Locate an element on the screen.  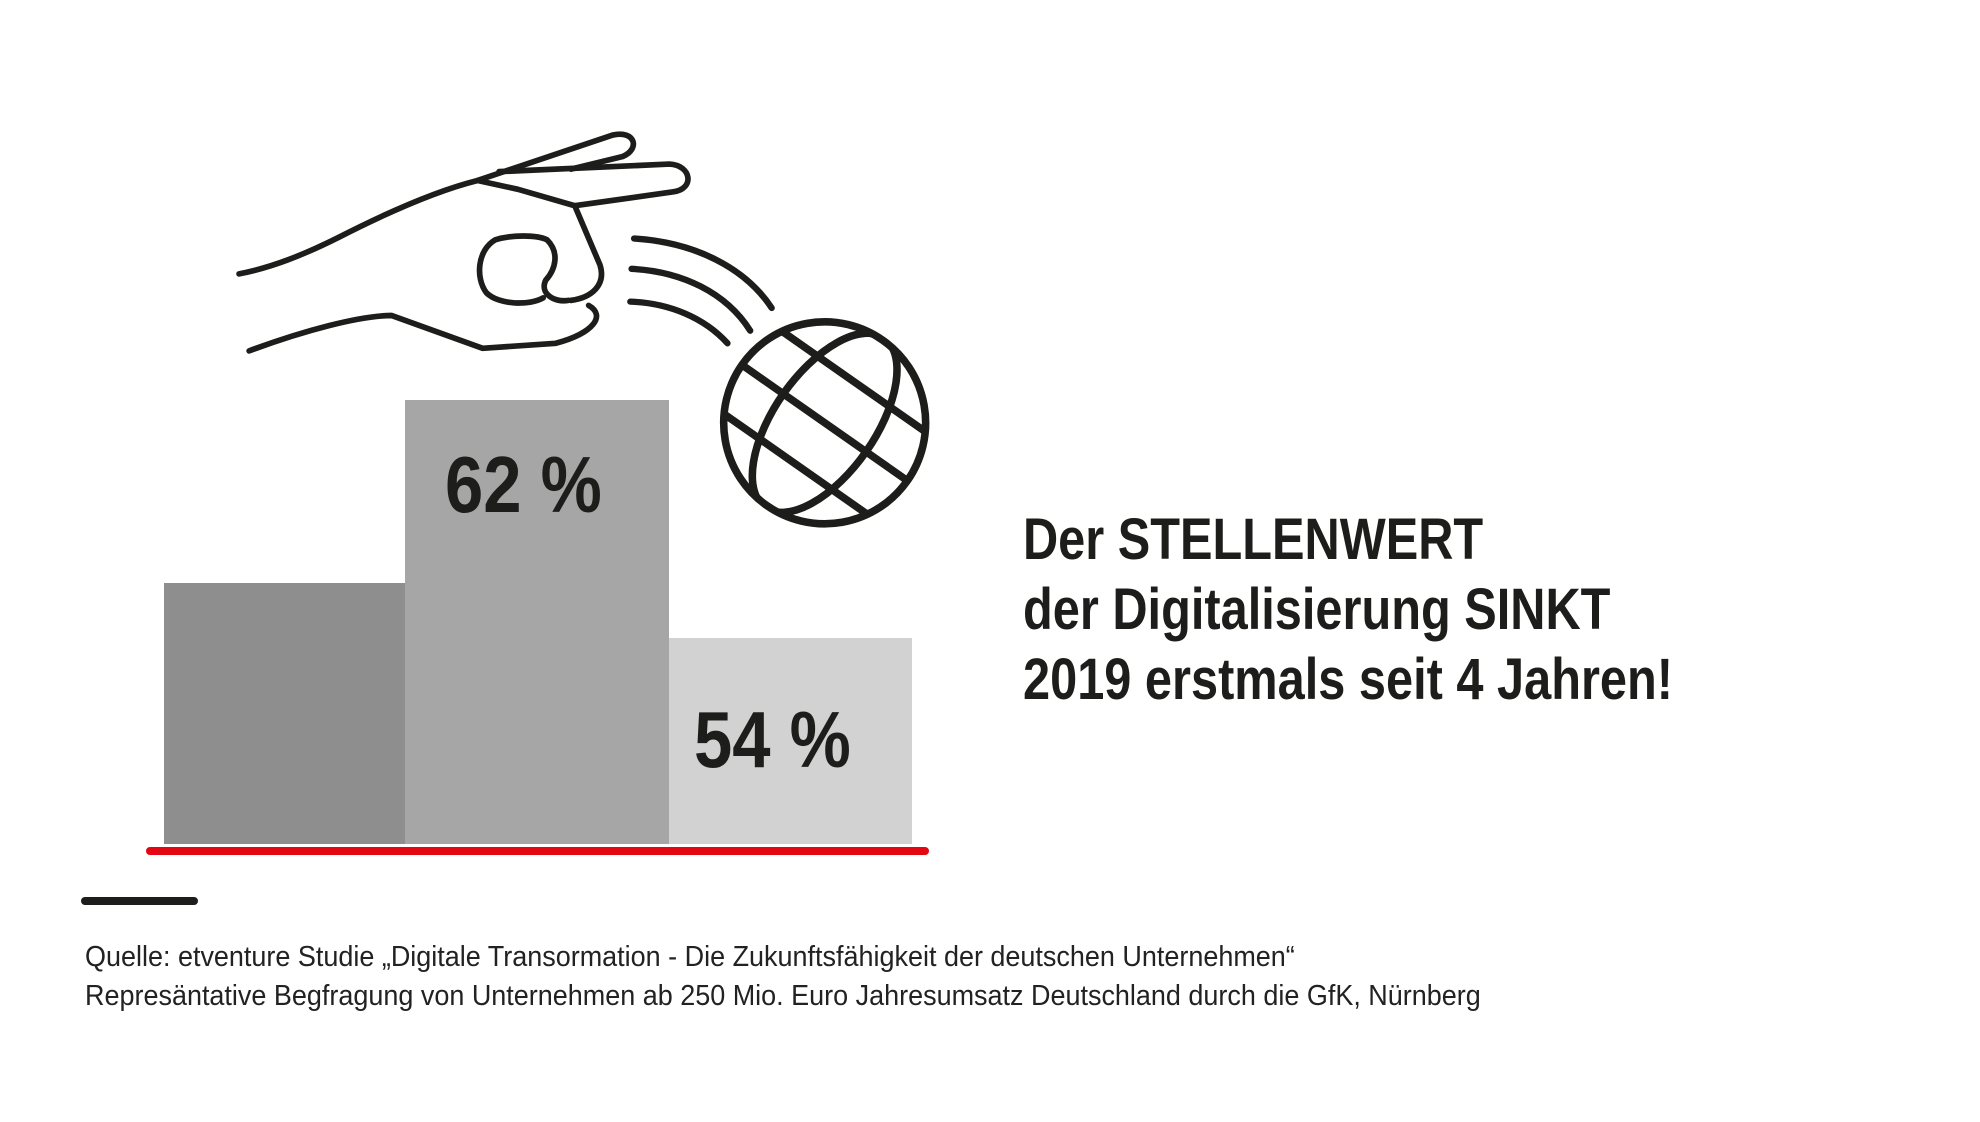
divider-line is located at coordinates (139, 901).